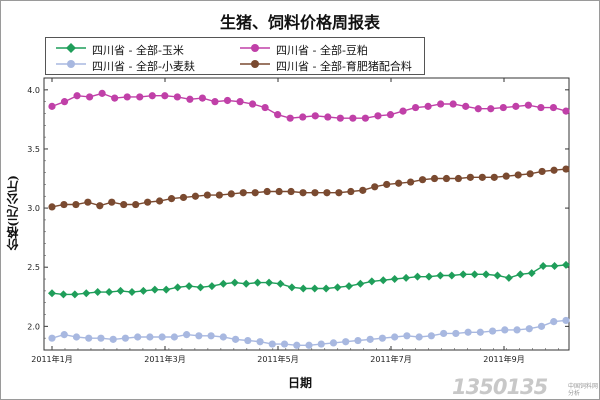 The width and height of the screenshot is (600, 400). What do you see at coordinates (71, 48) in the screenshot?
I see `legend-marker-corn` at bounding box center [71, 48].